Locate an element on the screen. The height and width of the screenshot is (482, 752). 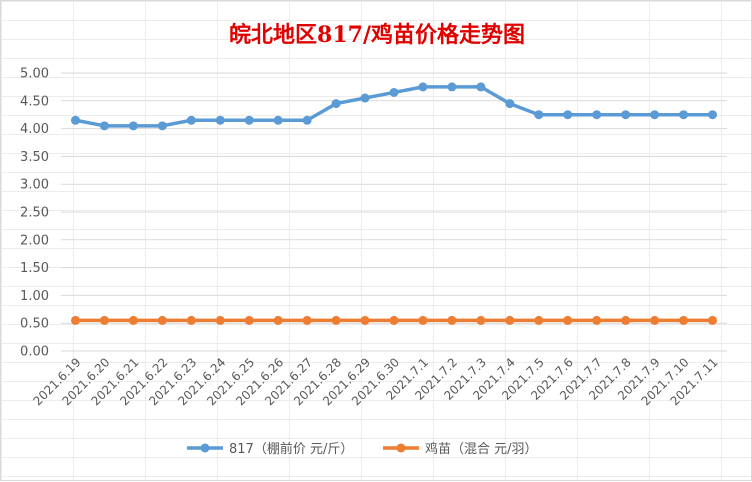
legend-label: 817（棚前价 元/斤） is located at coordinates (291, 449).